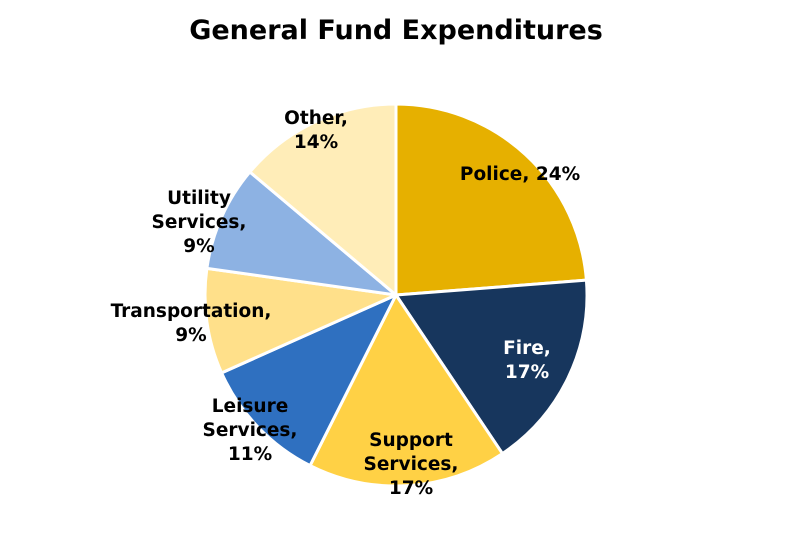 The width and height of the screenshot is (792, 540). I want to click on slice-label-utility-services: Utility Services, 9%, so click(199, 222).